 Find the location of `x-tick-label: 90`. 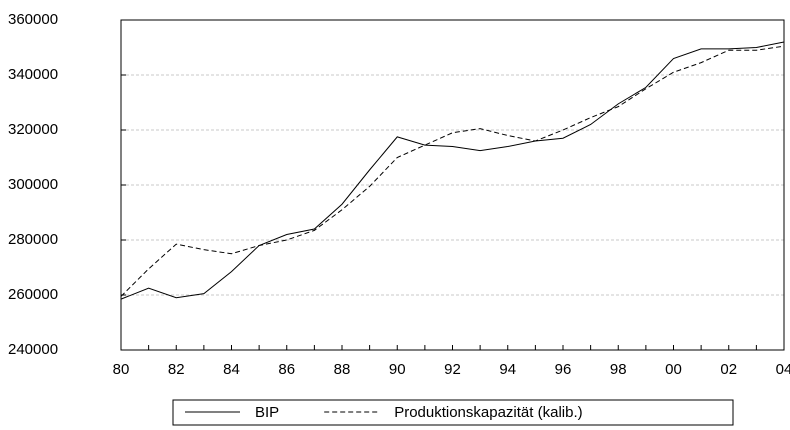

x-tick-label: 90 is located at coordinates (397, 369).